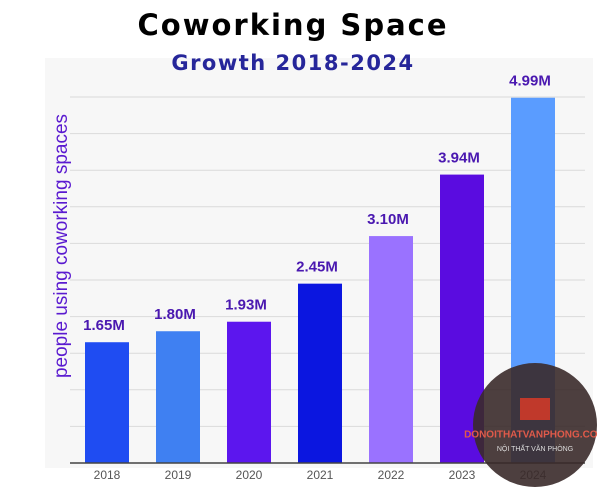 This screenshot has height=489, width=597. Describe the element at coordinates (388, 219) in the screenshot. I see `value-label: 3.10M` at that location.